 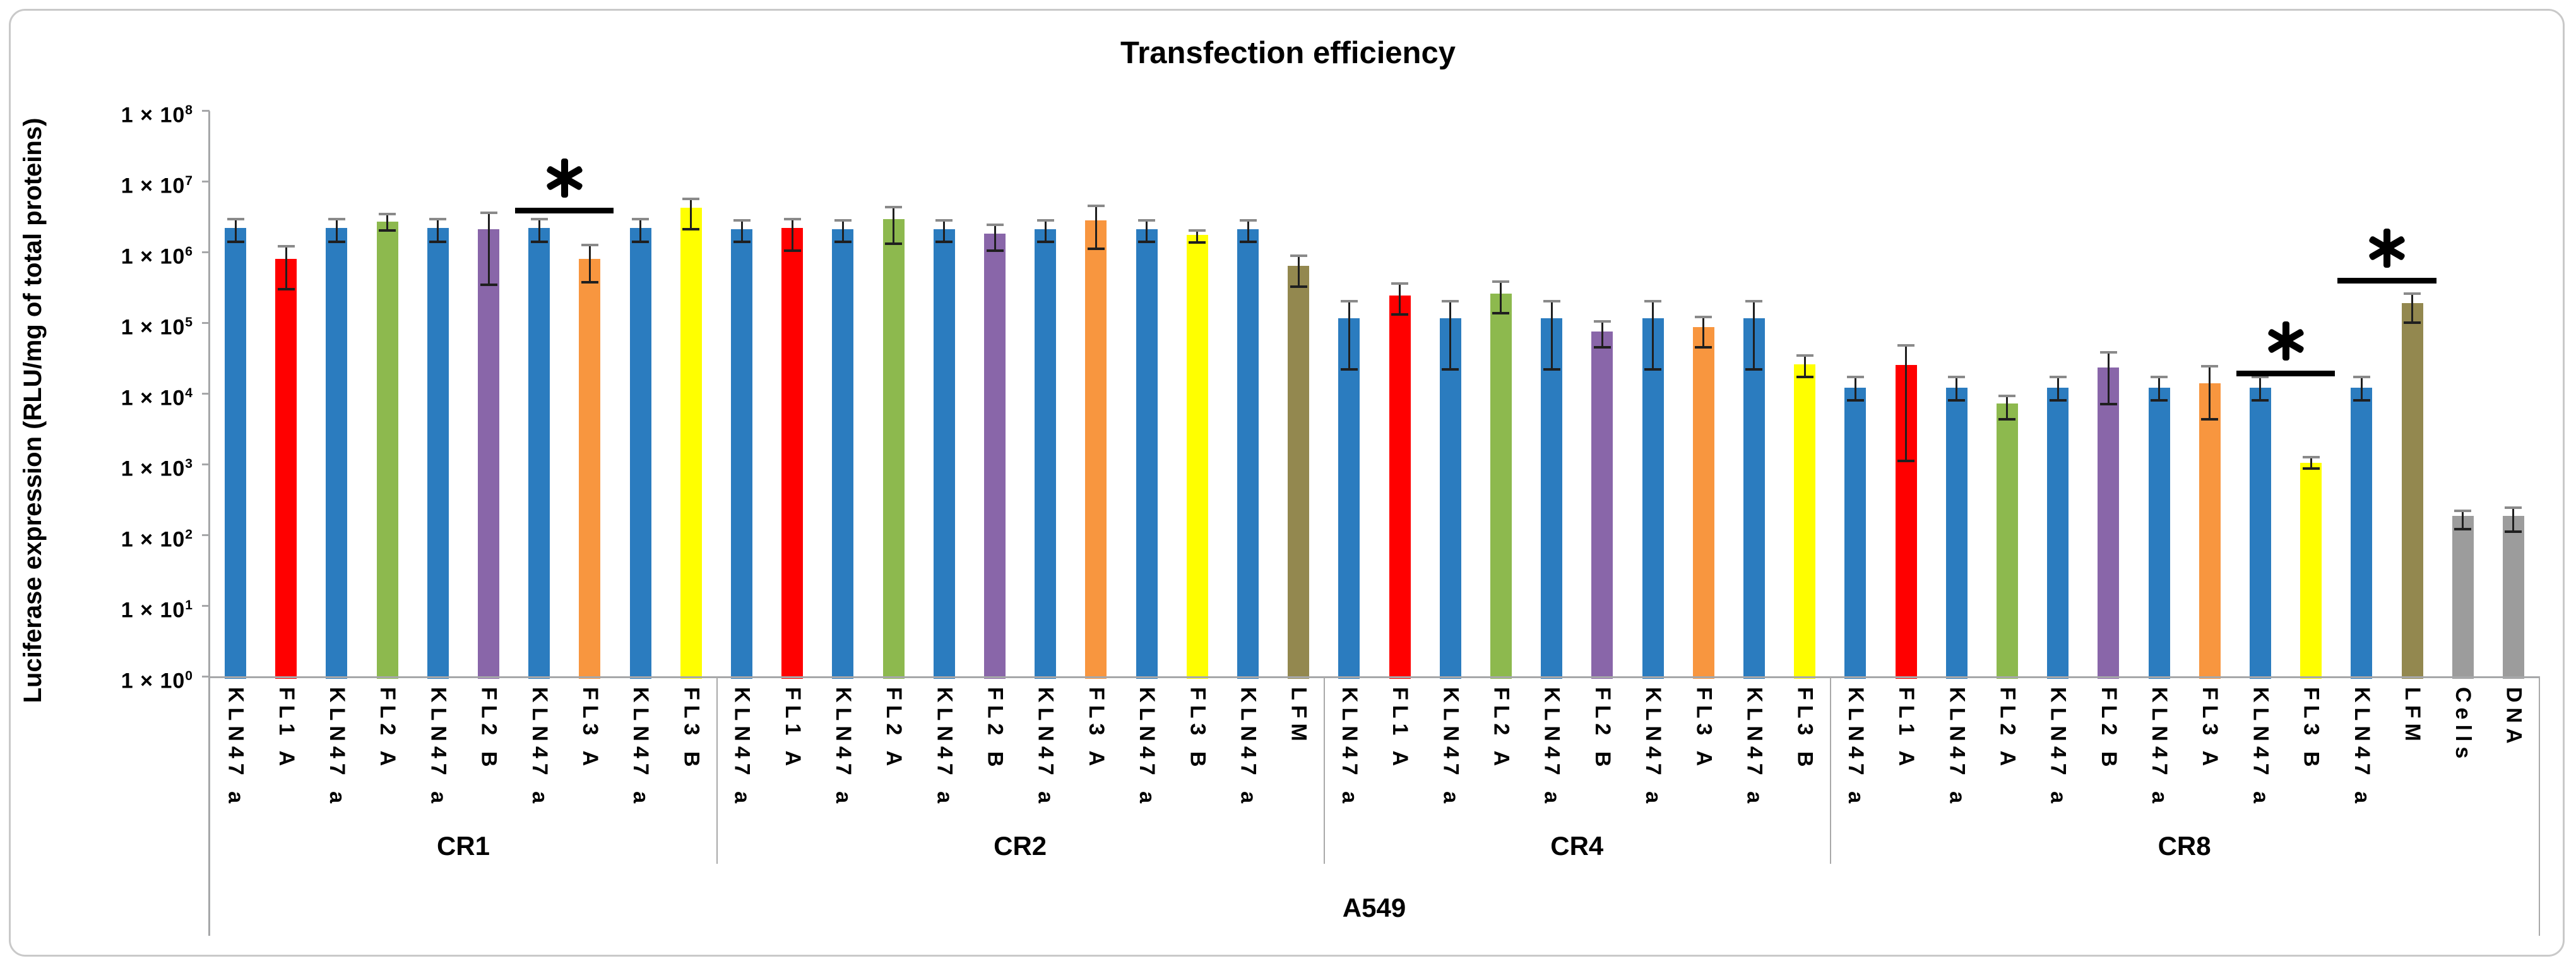 What do you see at coordinates (157, 539) in the screenshot?
I see `y-tick-label-1e2: 1 × 102` at bounding box center [157, 539].